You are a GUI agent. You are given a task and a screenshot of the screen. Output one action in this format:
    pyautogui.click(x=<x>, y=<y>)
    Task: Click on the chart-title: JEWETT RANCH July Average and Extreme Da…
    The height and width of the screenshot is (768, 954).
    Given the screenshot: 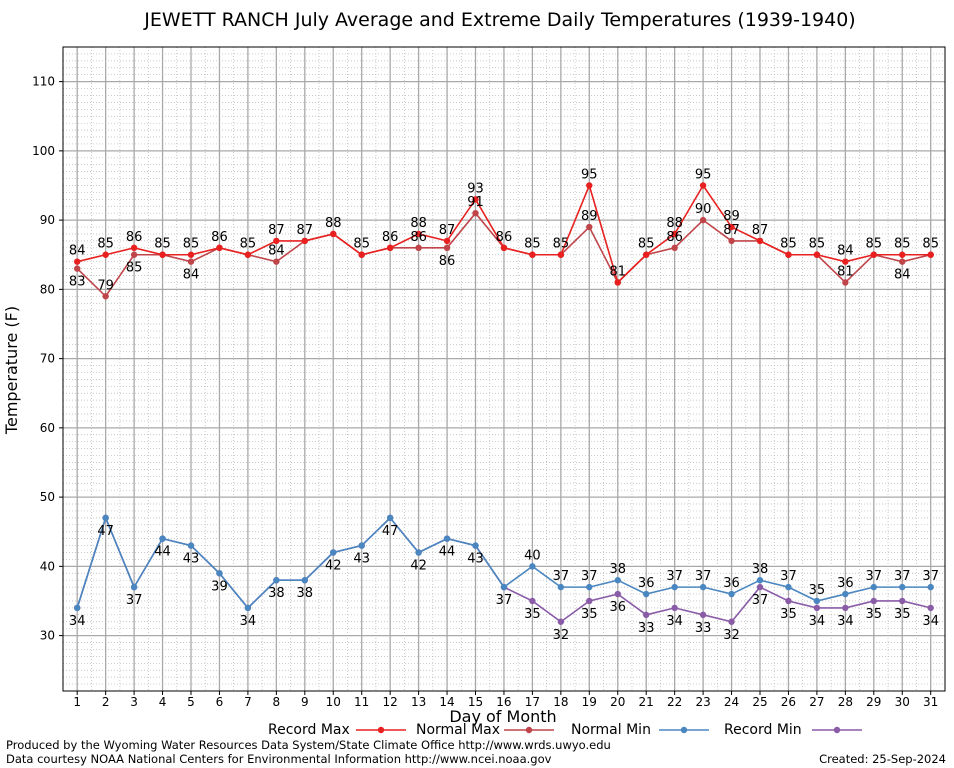 What is the action you would take?
    pyautogui.click(x=499, y=20)
    